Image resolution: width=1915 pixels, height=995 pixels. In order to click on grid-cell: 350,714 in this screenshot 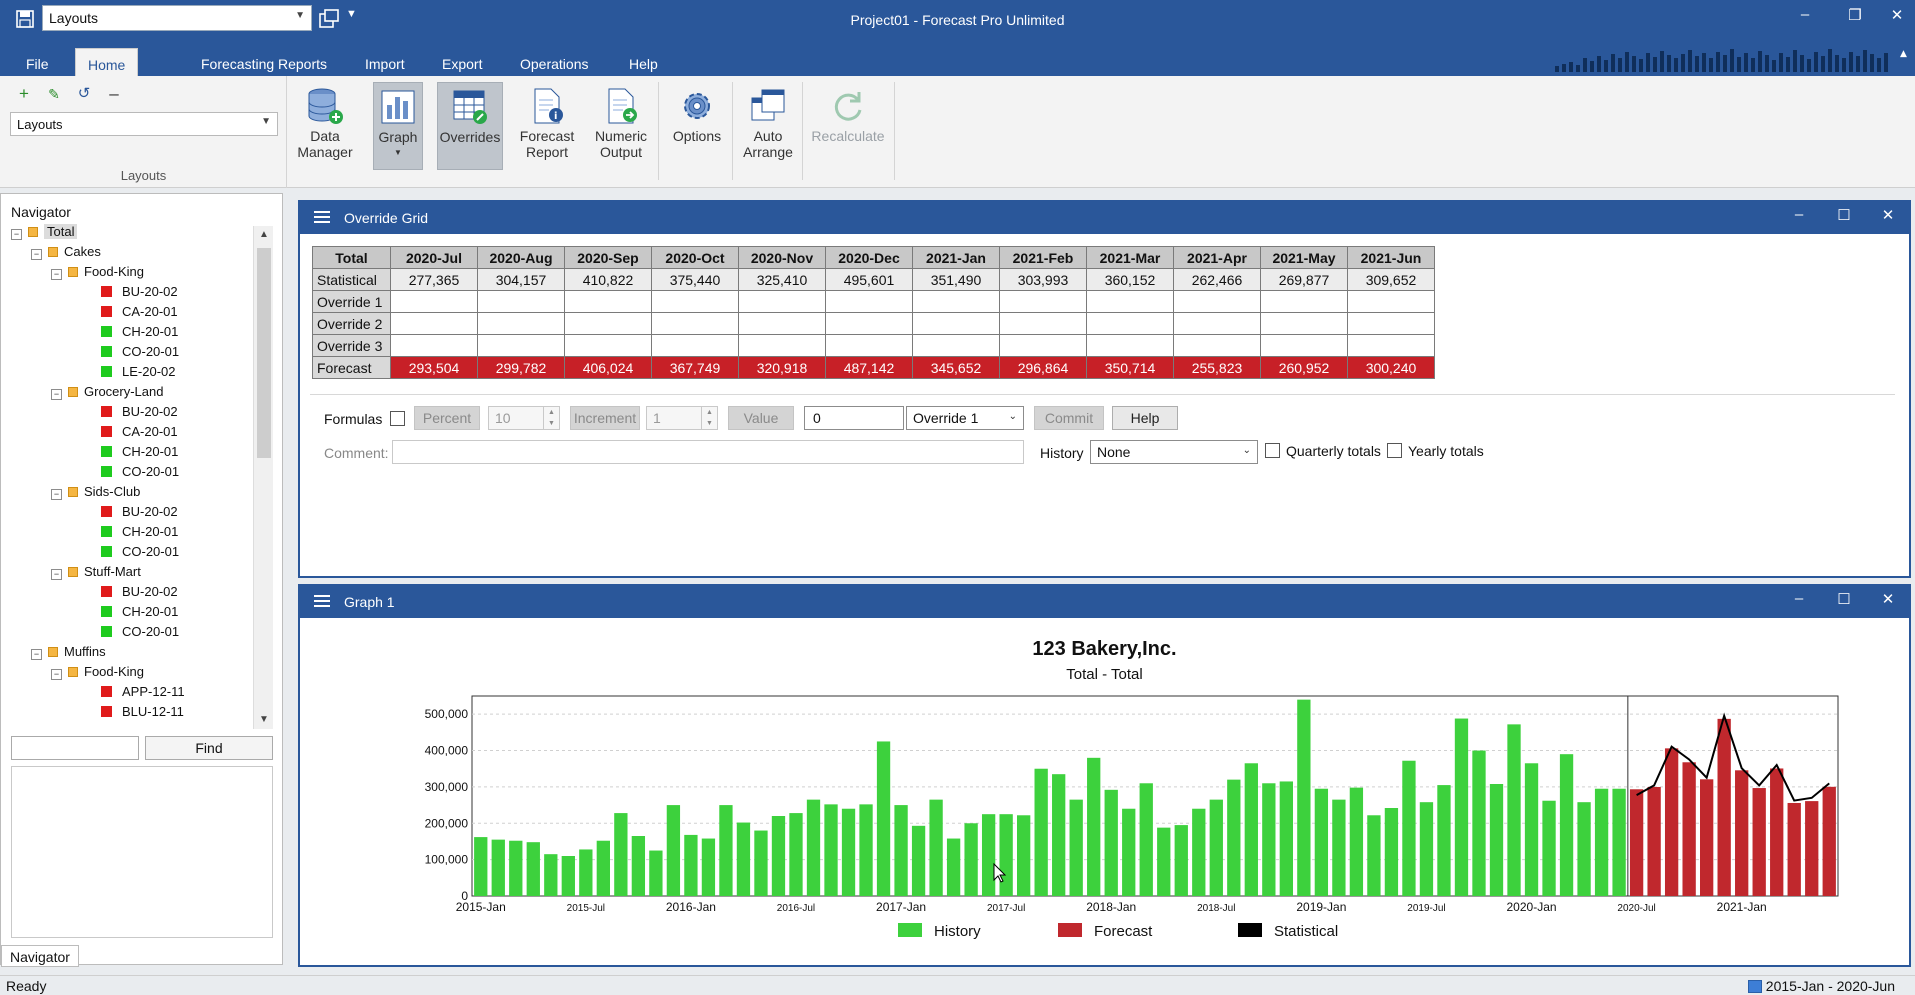, I will do `click(1130, 367)`.